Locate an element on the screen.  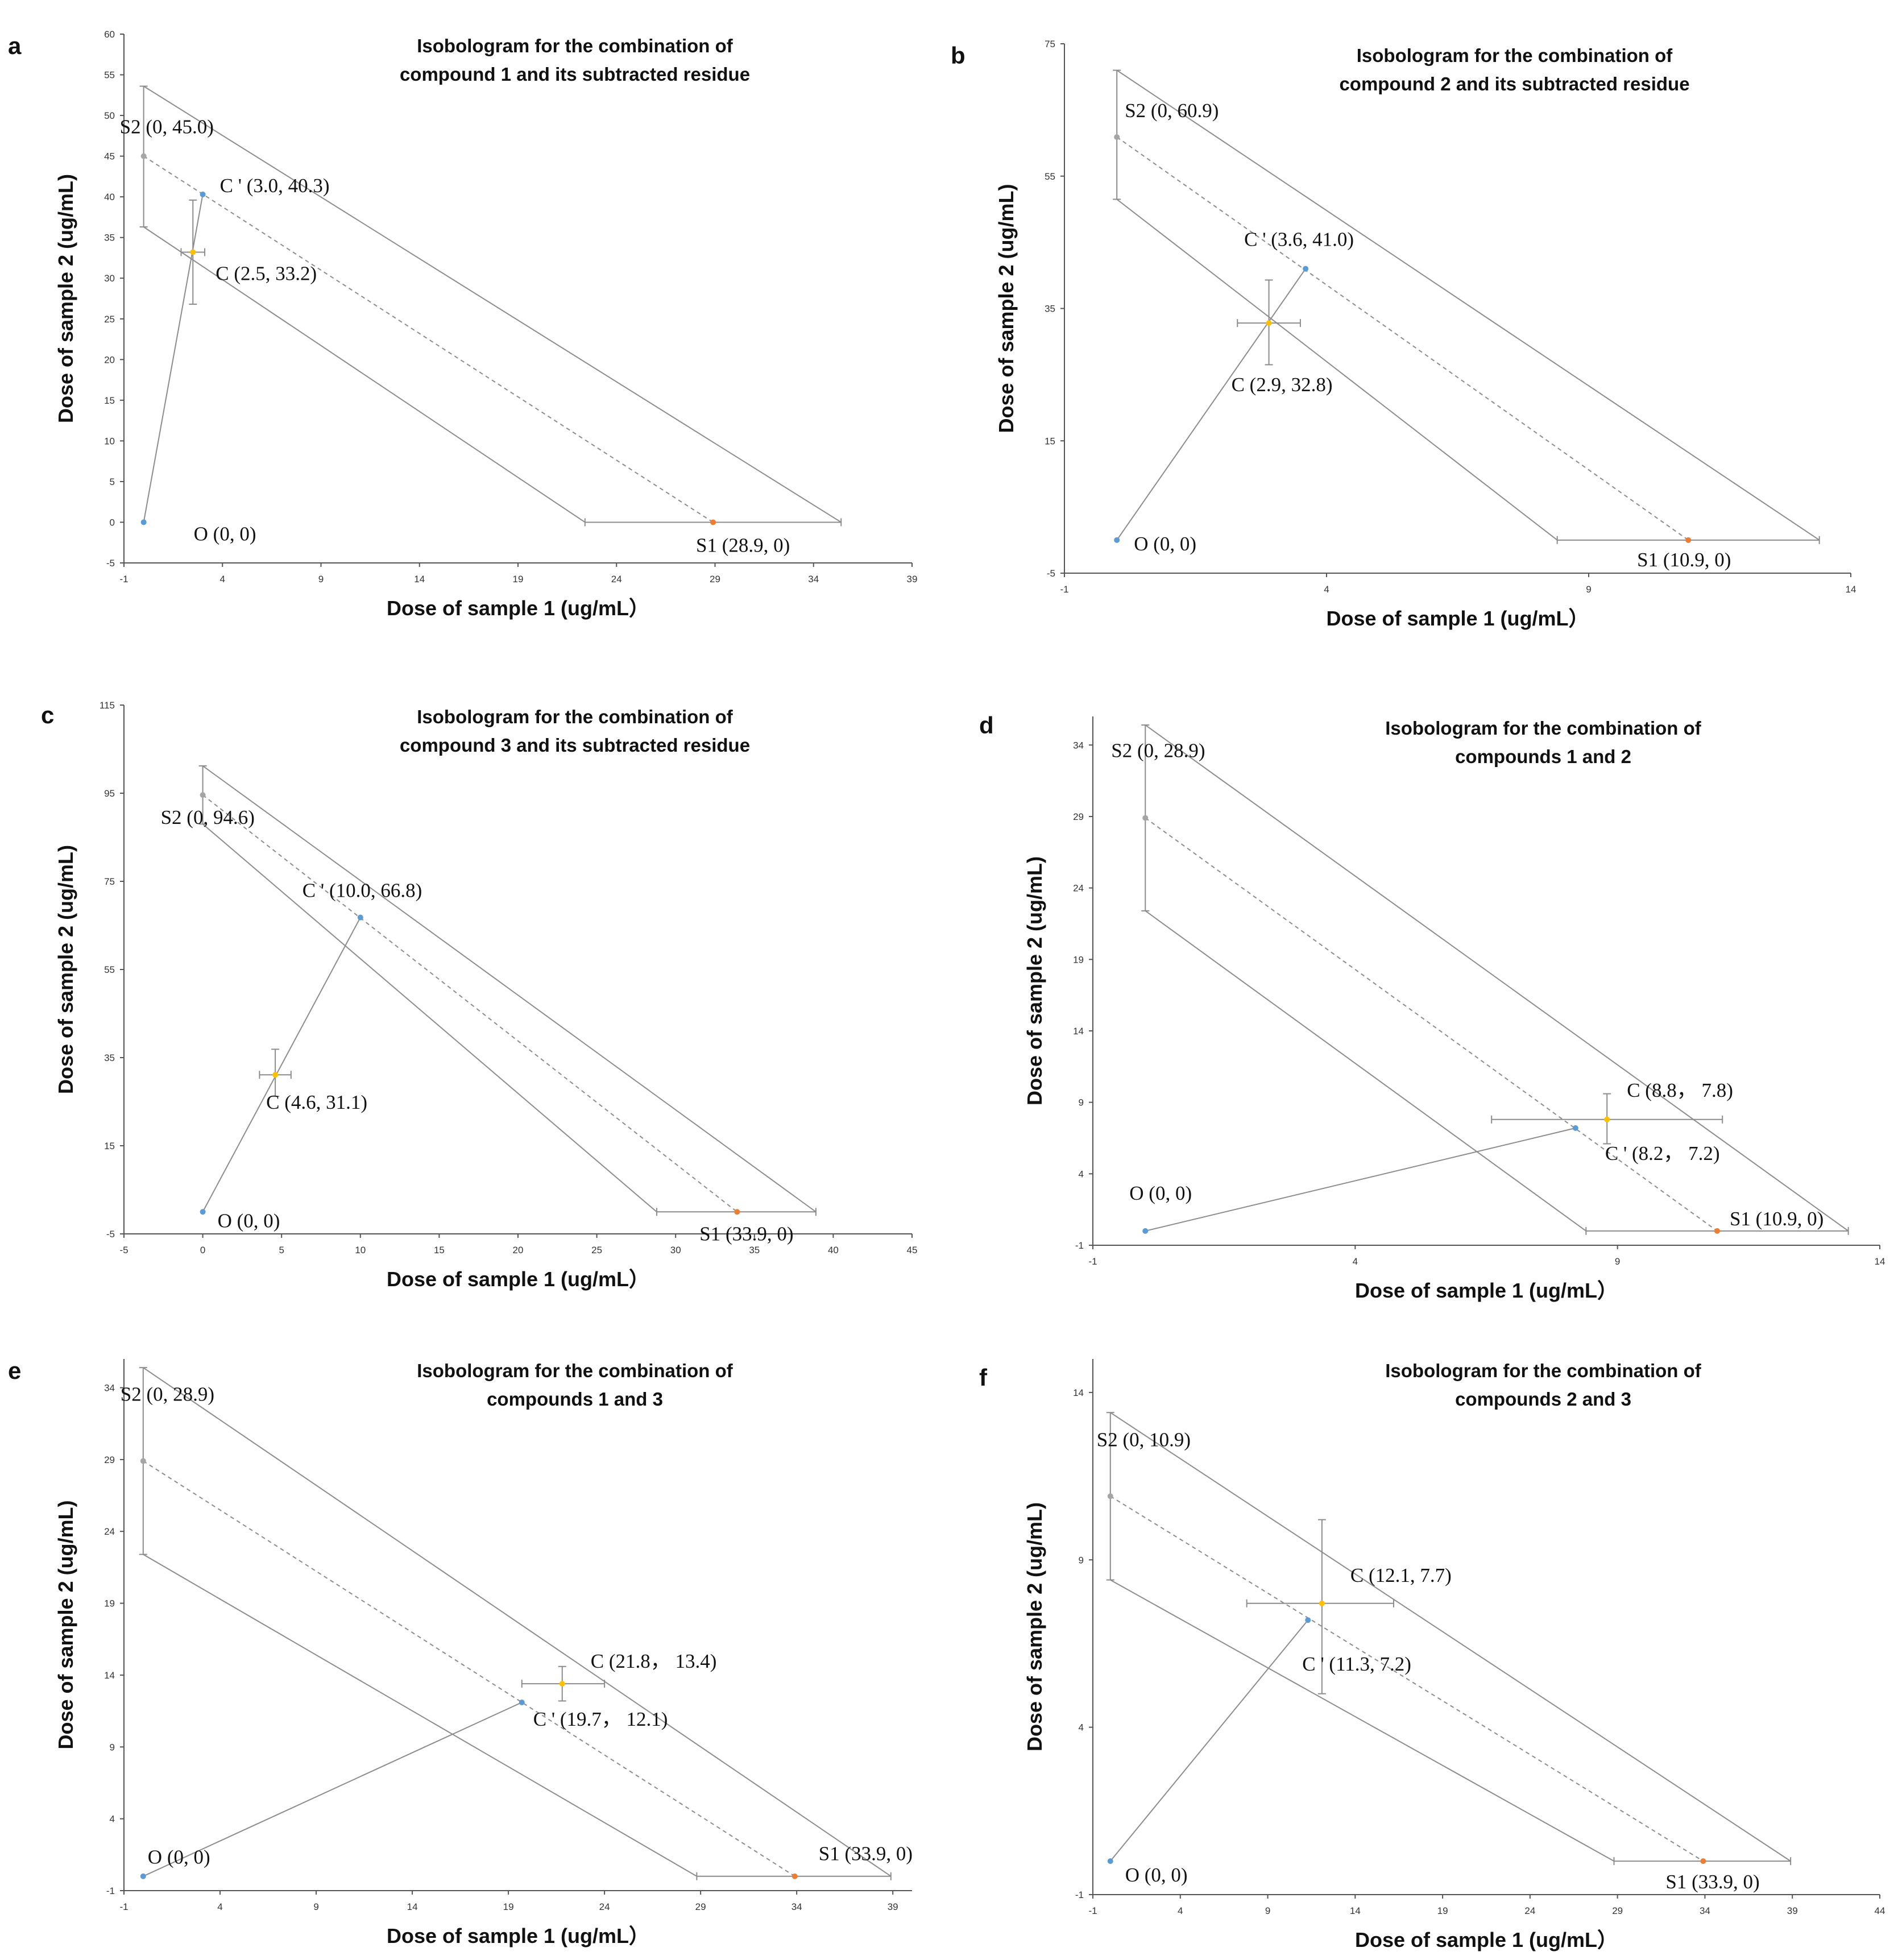
point-s1 is located at coordinates (737, 1212).